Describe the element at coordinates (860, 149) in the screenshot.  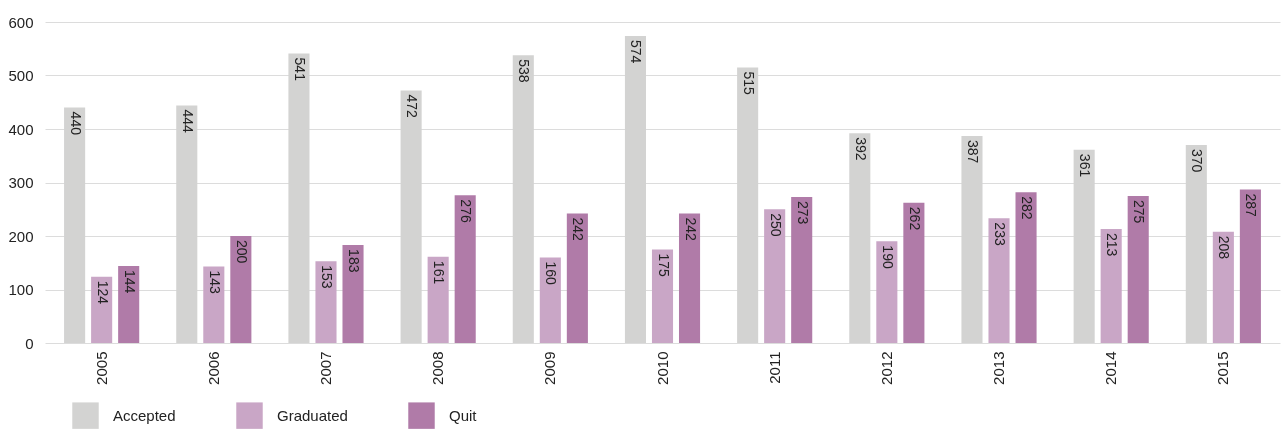
I see `data-label: 392` at that location.